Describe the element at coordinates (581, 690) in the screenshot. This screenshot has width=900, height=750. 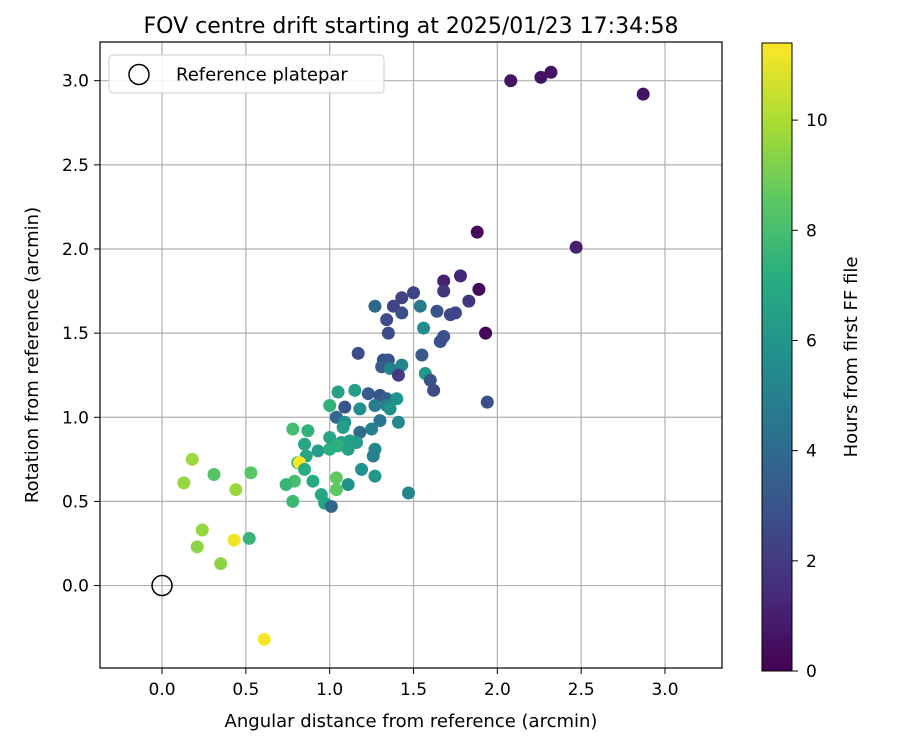
I see `x-tick-label: 2.5` at that location.